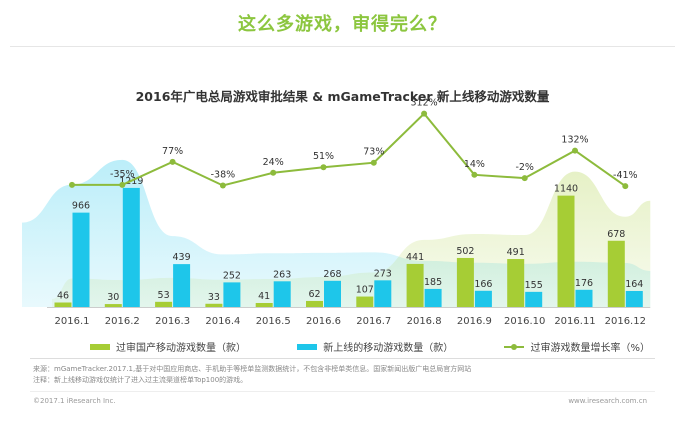 The image size is (685, 421). Describe the element at coordinates (365, 290) in the screenshot. I see `bar-label-approved: 107` at that location.